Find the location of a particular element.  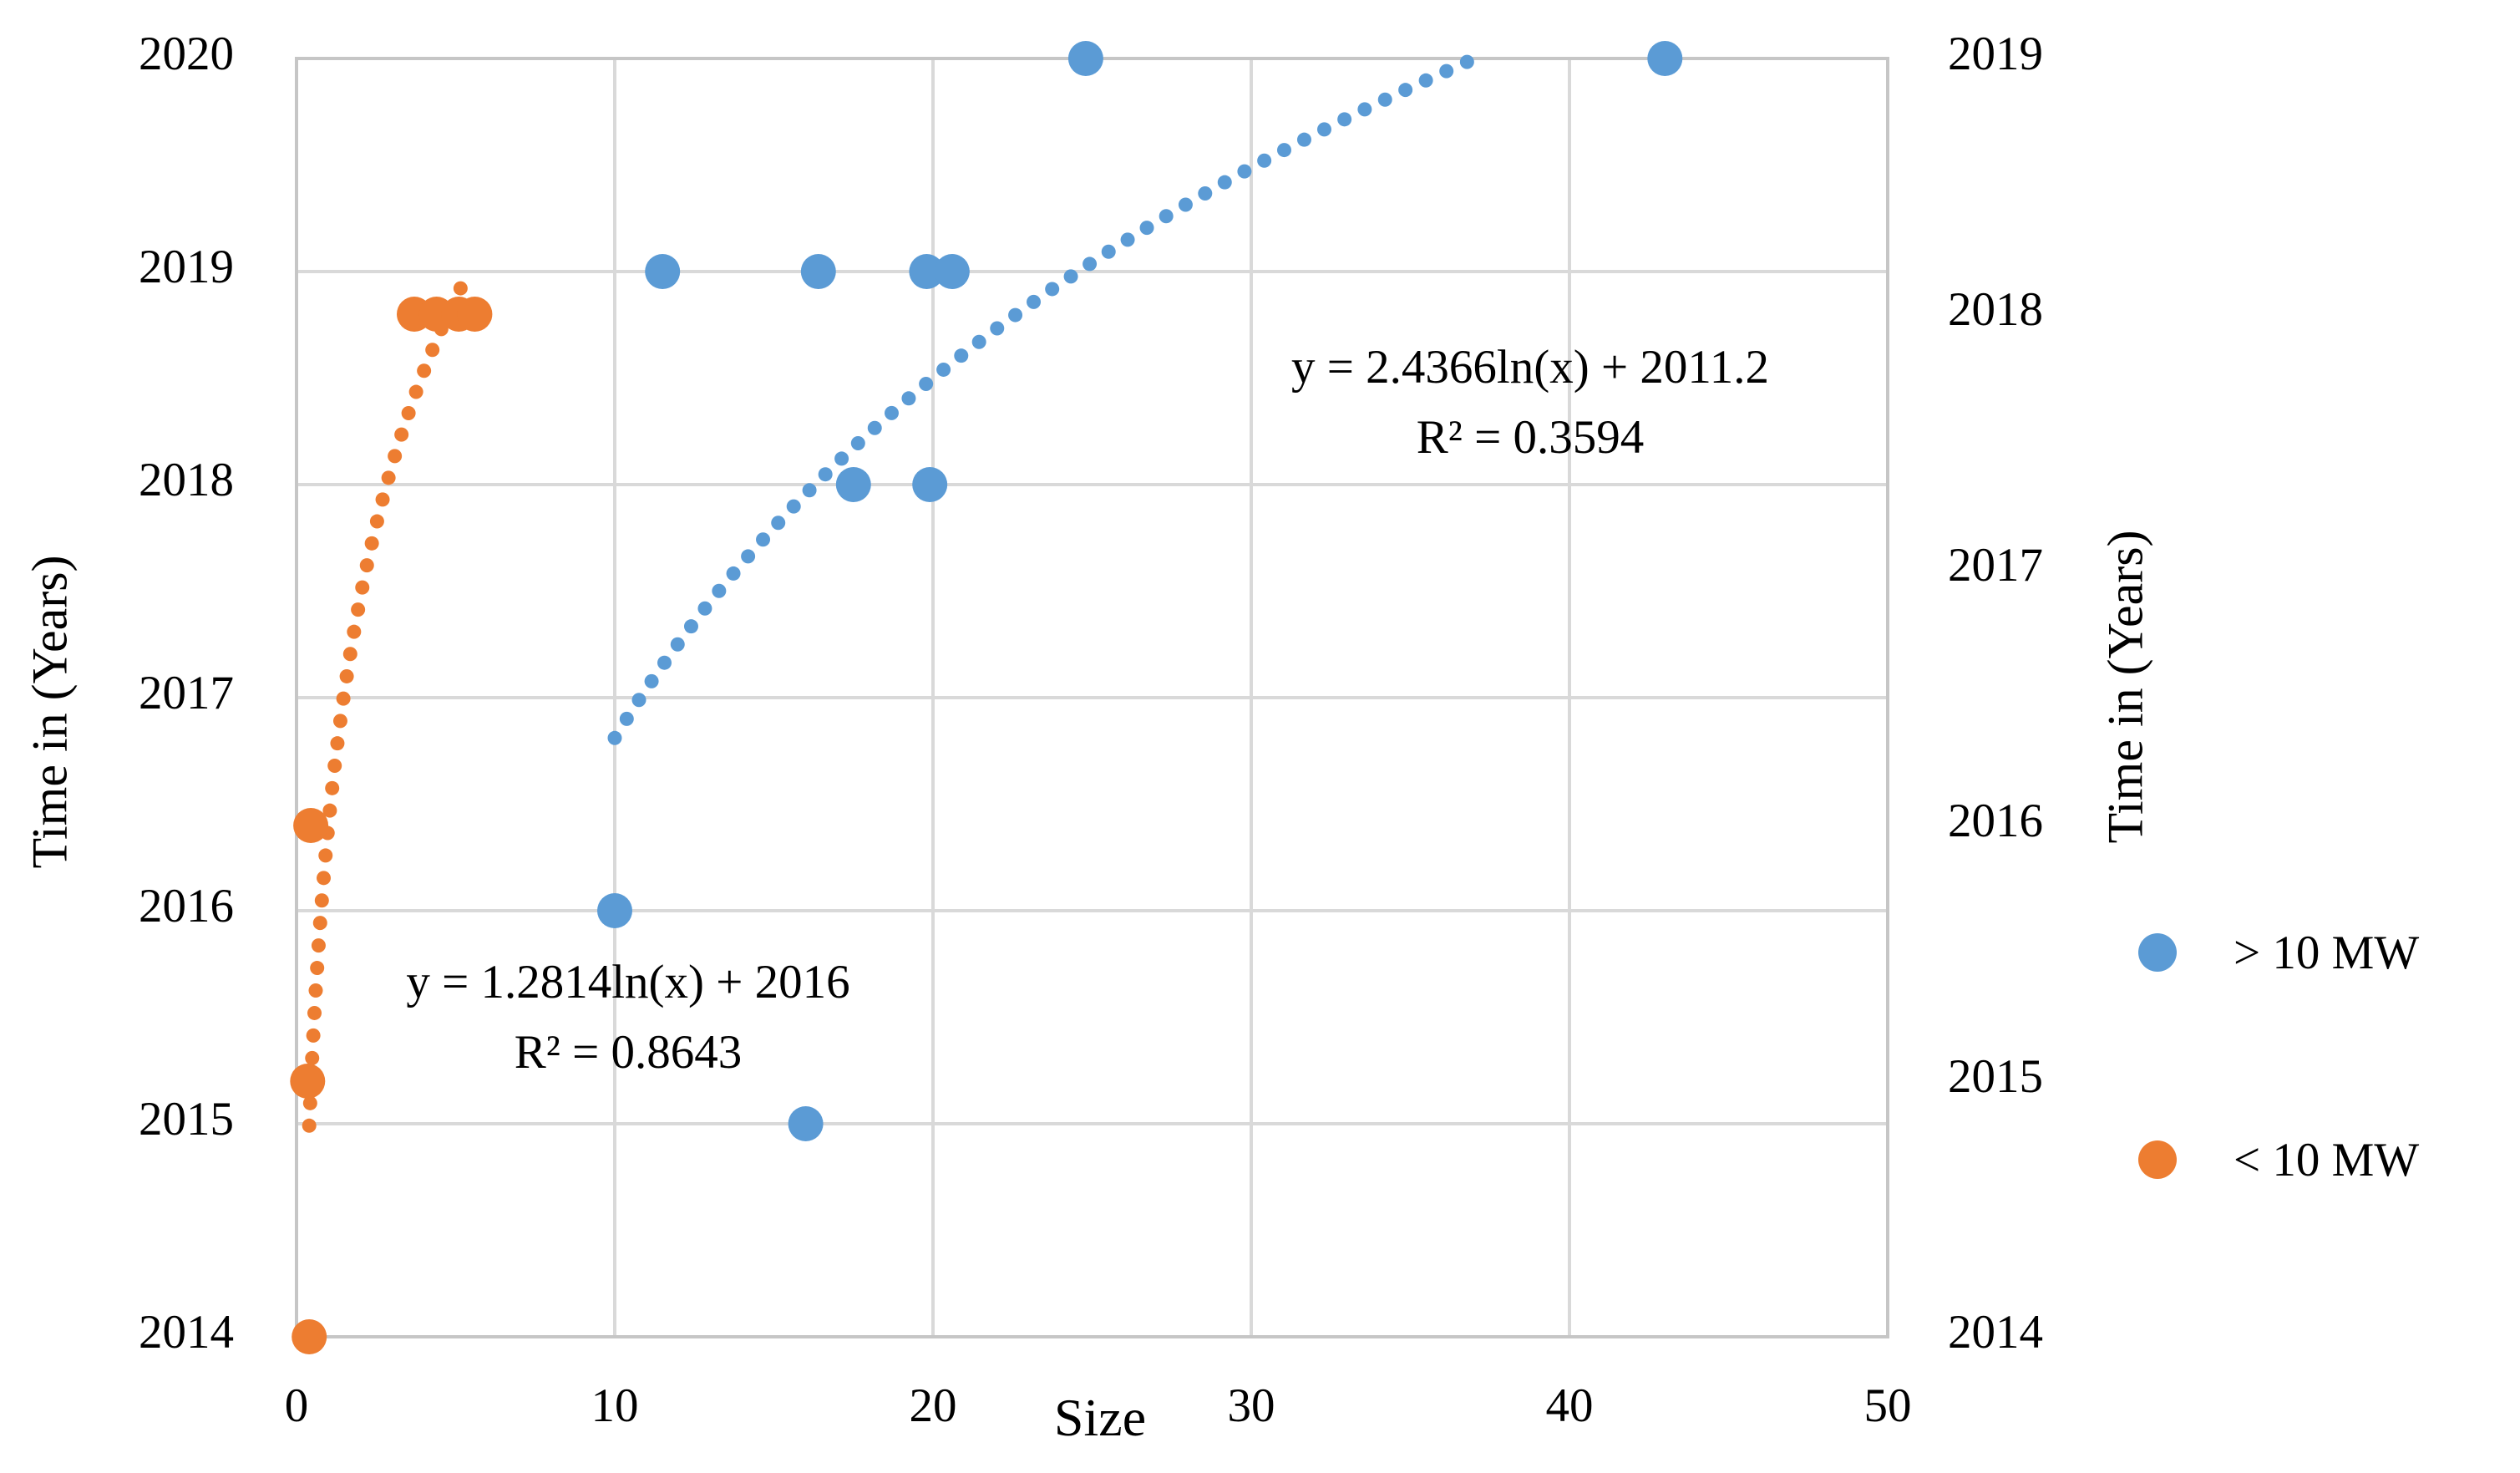

x-tick-label: 50 is located at coordinates (1888, 1405).